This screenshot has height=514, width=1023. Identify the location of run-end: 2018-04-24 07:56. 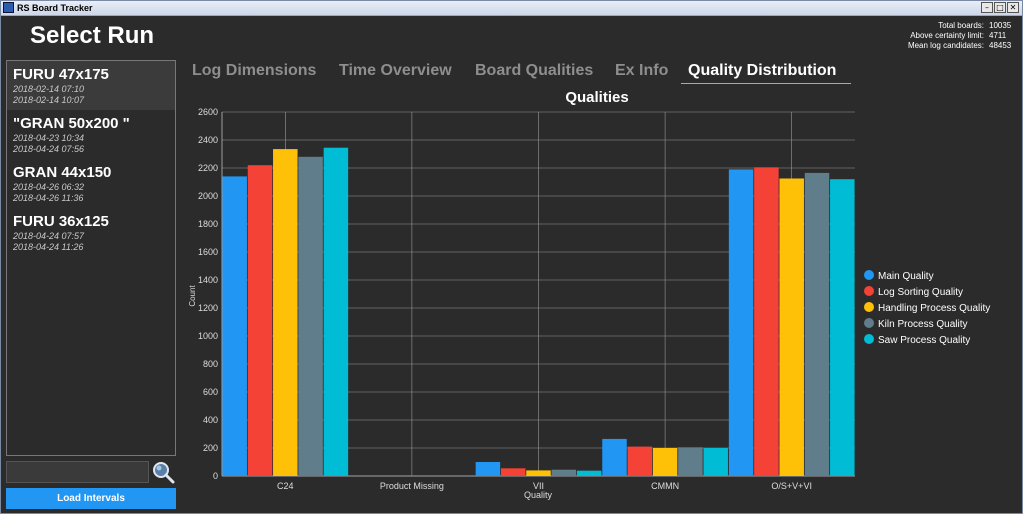
(49, 149).